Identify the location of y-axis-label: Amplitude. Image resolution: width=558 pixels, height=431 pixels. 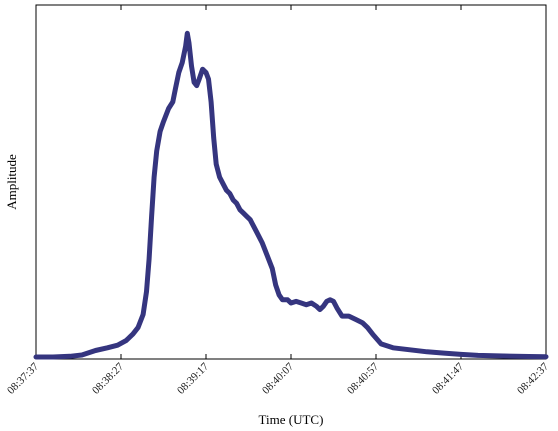
(11, 182).